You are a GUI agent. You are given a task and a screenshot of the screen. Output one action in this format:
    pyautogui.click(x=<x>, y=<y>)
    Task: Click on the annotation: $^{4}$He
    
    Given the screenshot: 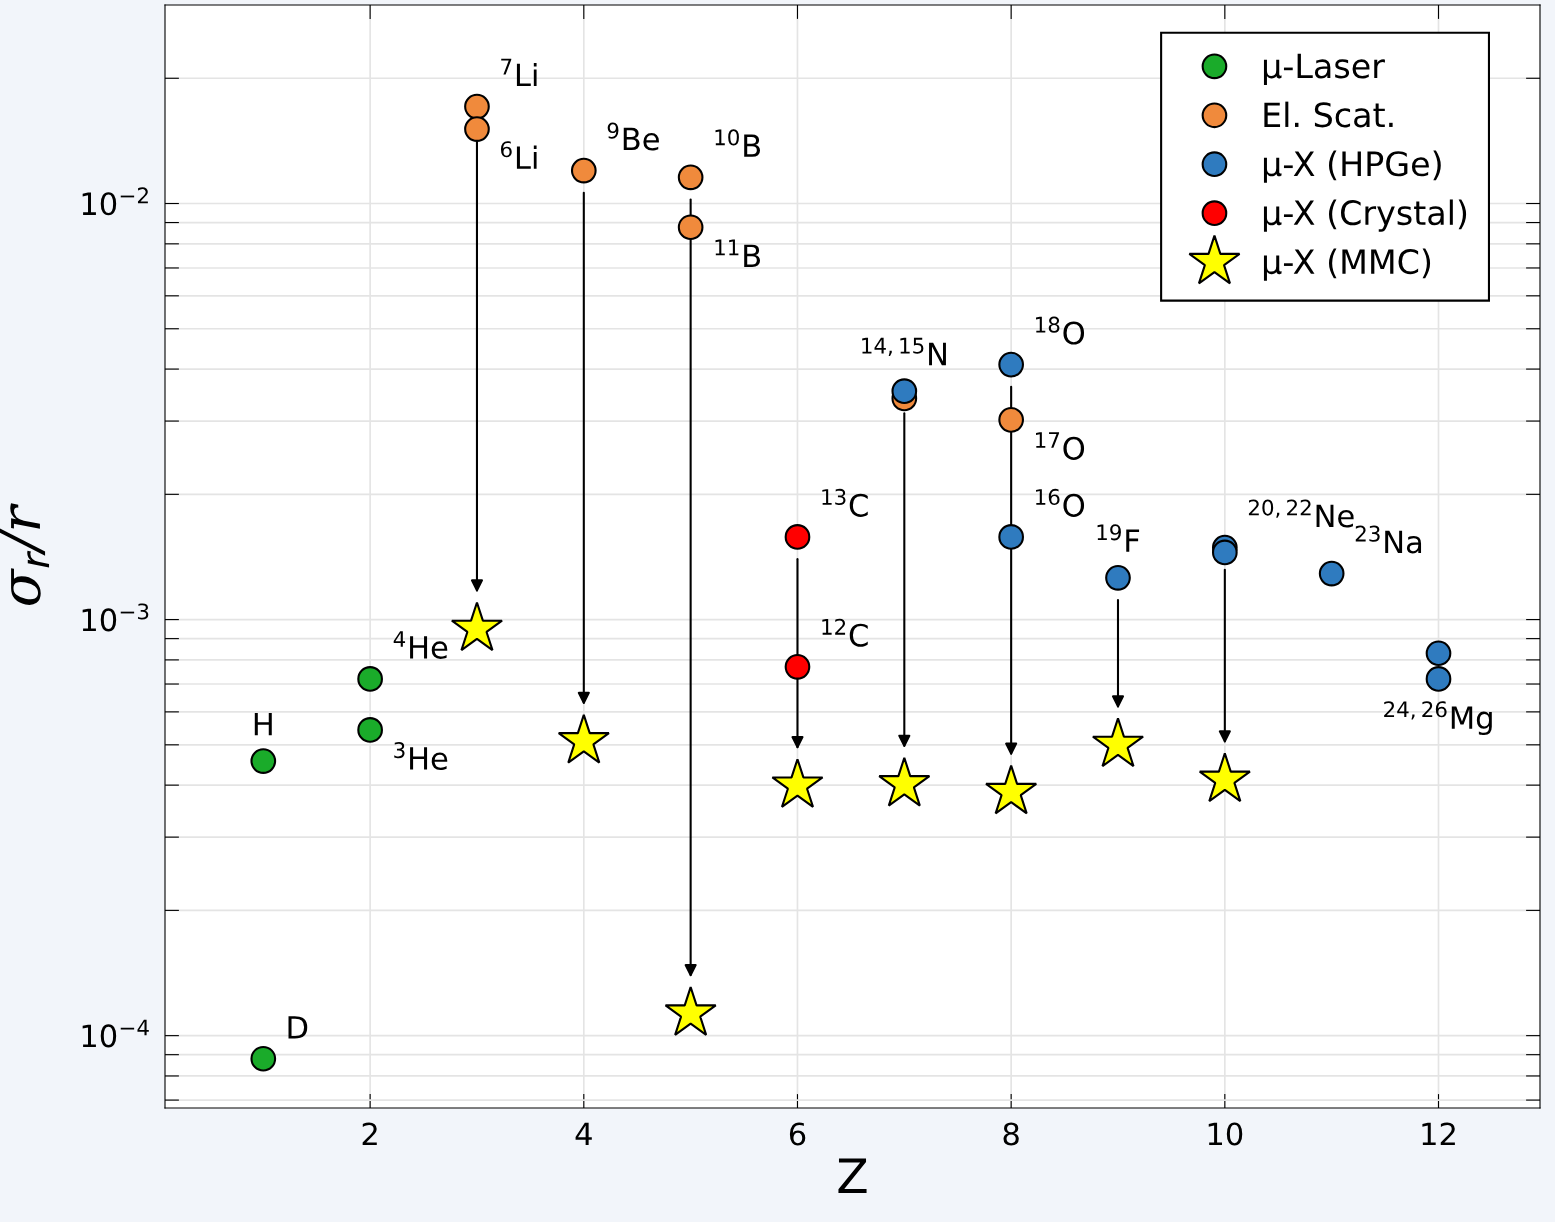 What is the action you would take?
    pyautogui.click(x=420, y=645)
    